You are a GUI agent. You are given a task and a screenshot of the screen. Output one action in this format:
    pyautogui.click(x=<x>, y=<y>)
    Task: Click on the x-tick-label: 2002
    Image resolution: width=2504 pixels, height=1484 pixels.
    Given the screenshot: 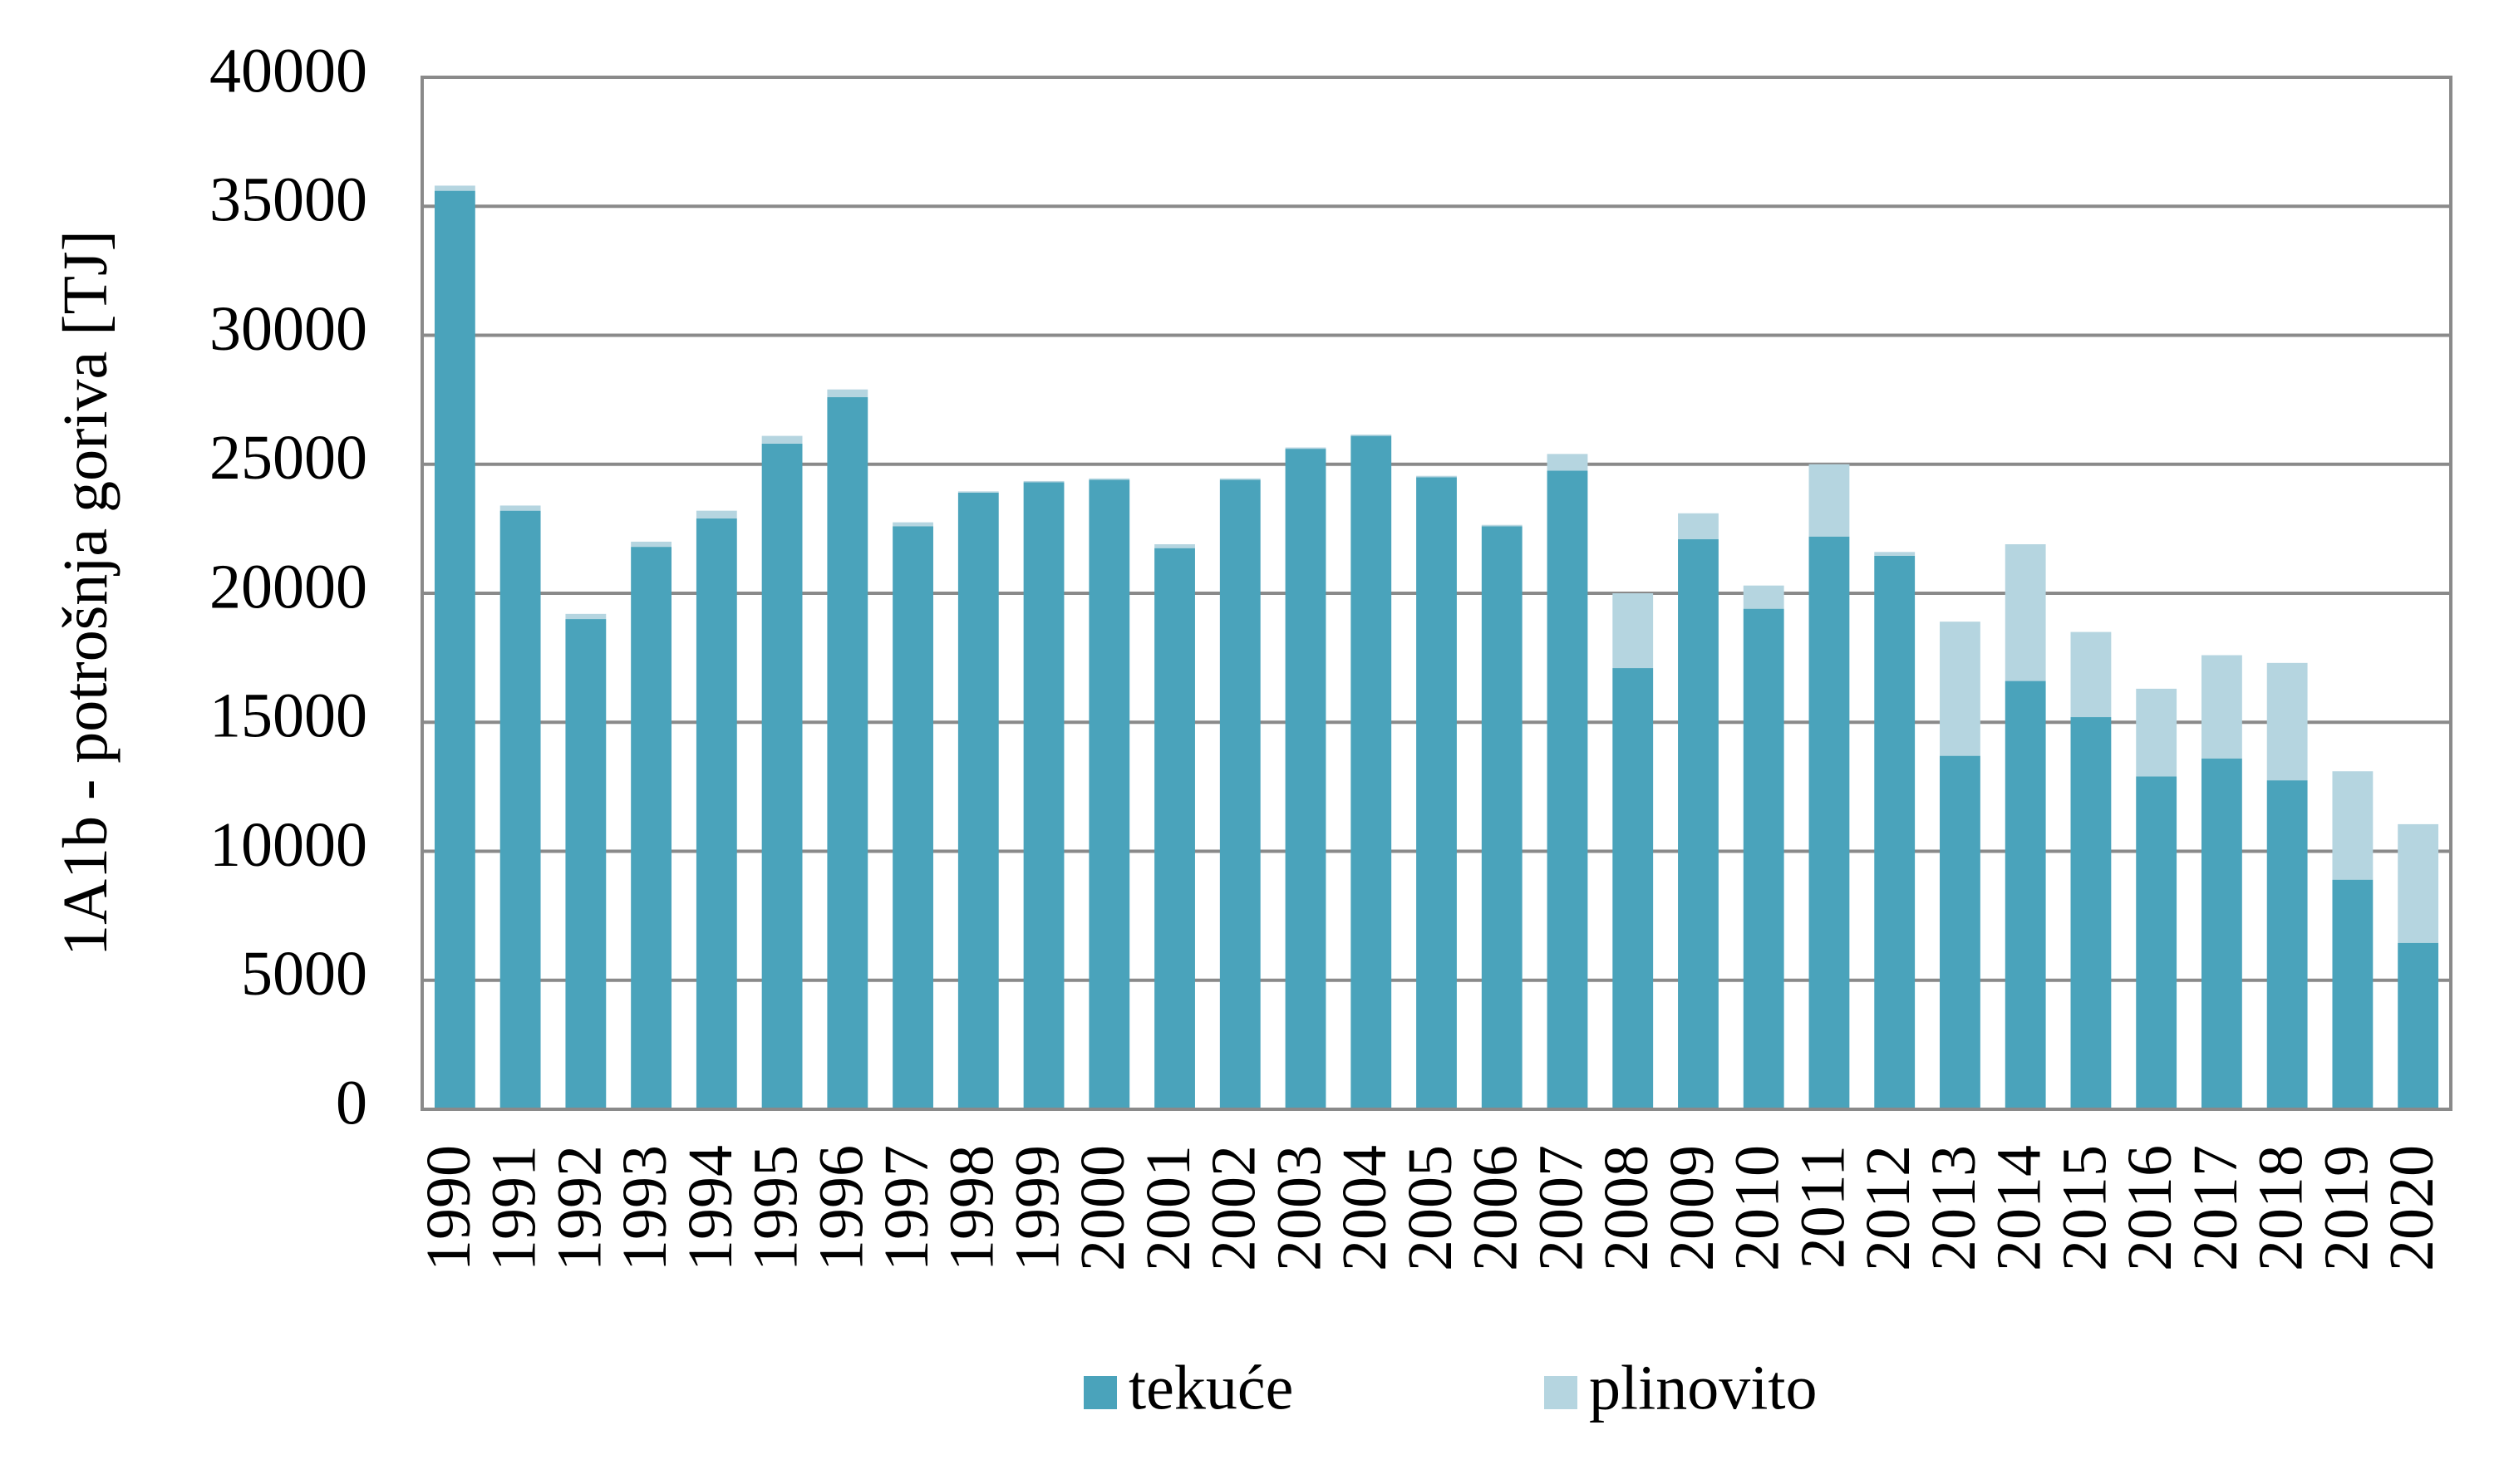 What is the action you would take?
    pyautogui.click(x=1234, y=1208)
    